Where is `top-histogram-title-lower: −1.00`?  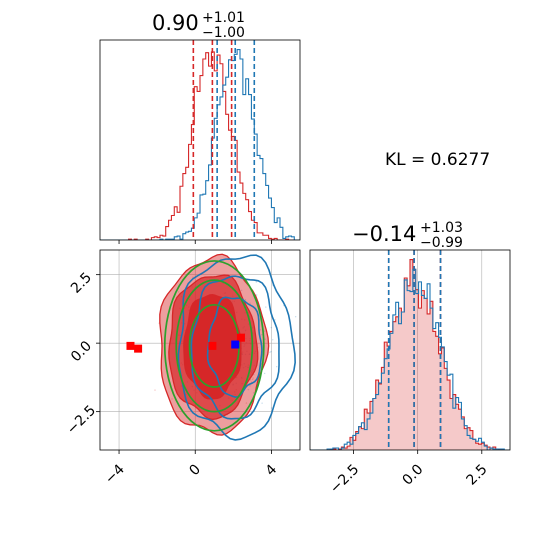 top-histogram-title-lower: −1.00 is located at coordinates (223, 33).